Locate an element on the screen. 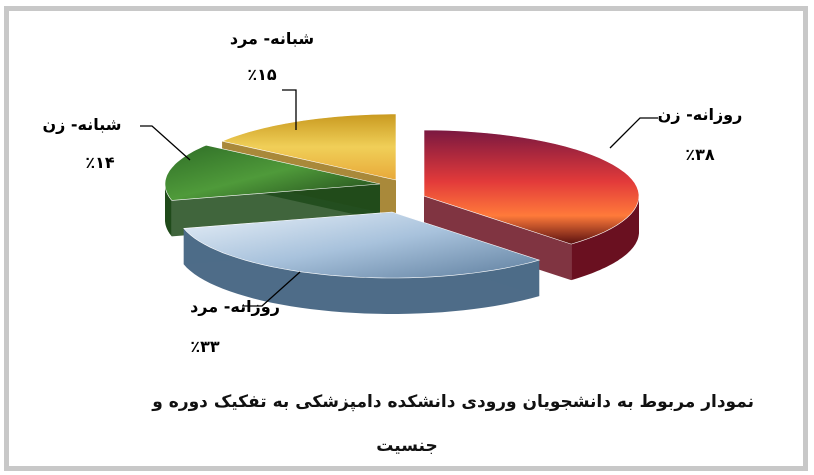 The height and width of the screenshot is (475, 814). slice-label: شبانه- مرد is located at coordinates (272, 38).